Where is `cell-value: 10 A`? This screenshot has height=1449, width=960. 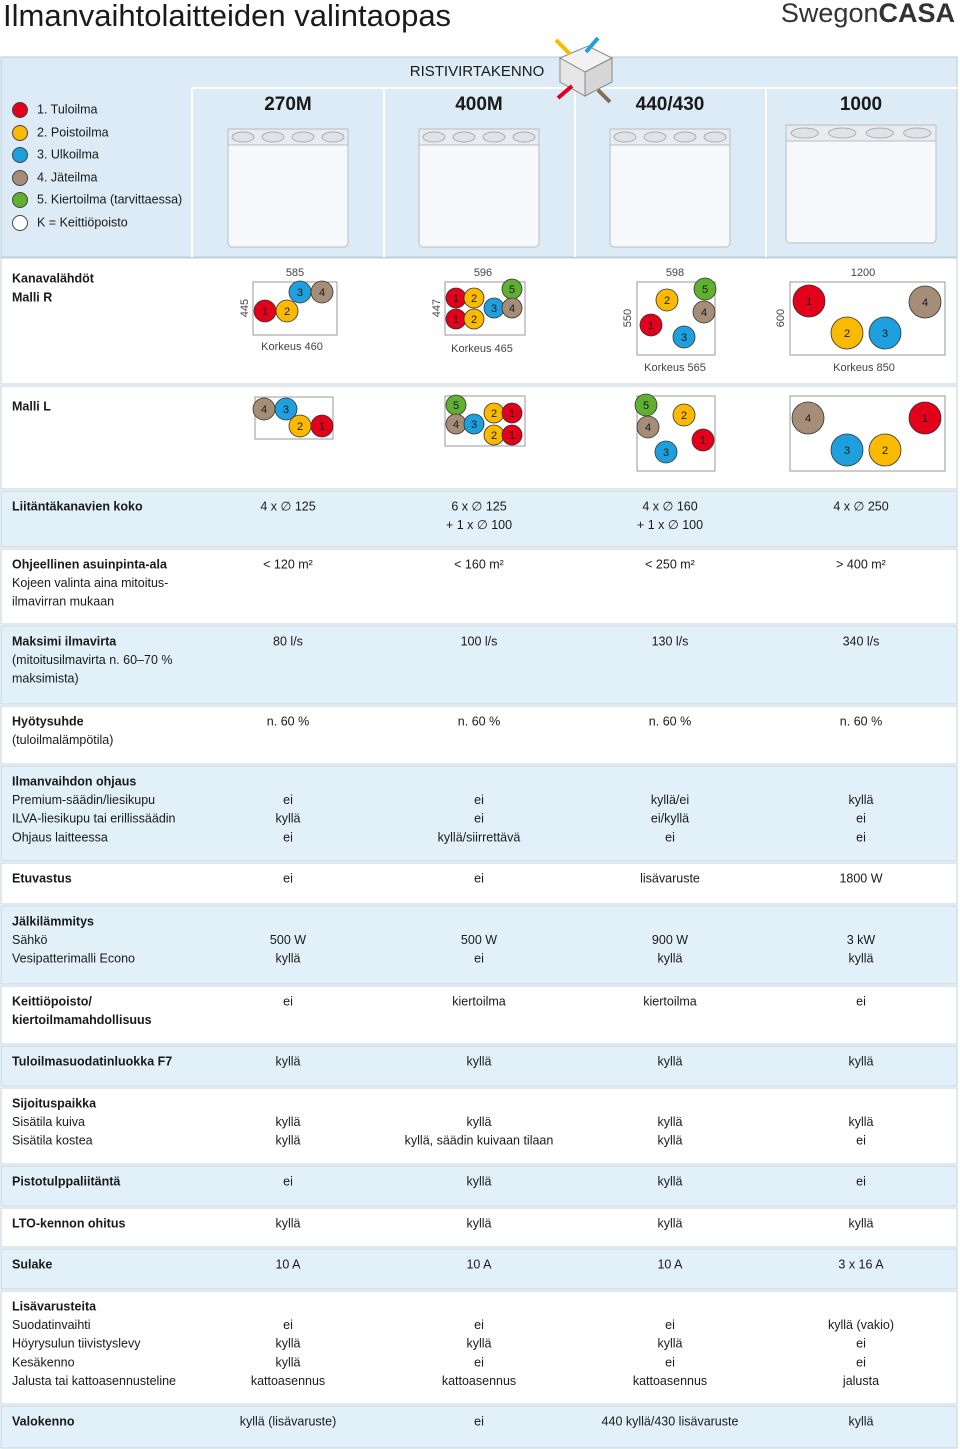
cell-value: 10 A is located at coordinates (288, 1264).